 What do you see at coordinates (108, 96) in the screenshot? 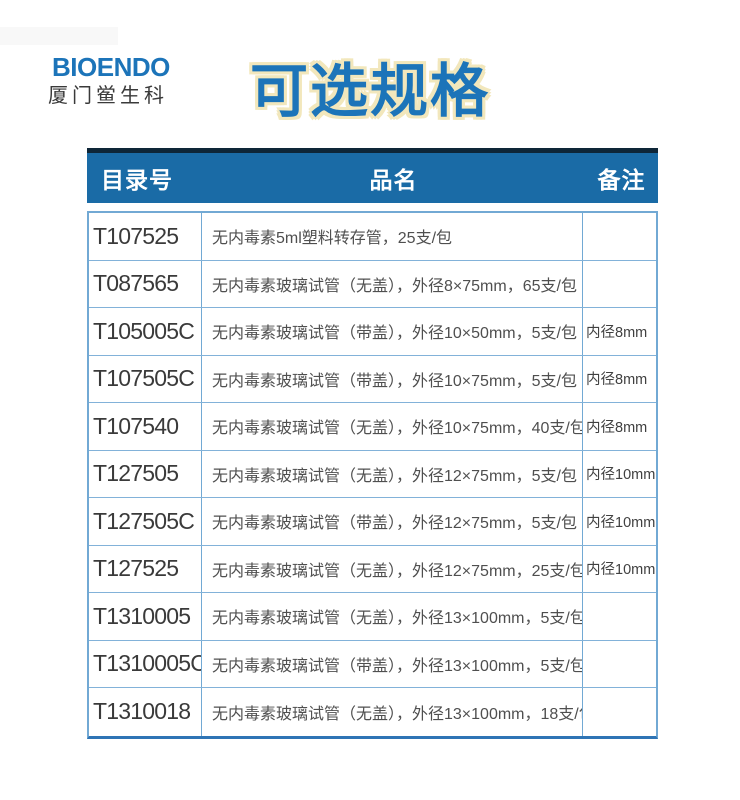
I see `brand-subtitle: 厦门鲎生科` at bounding box center [108, 96].